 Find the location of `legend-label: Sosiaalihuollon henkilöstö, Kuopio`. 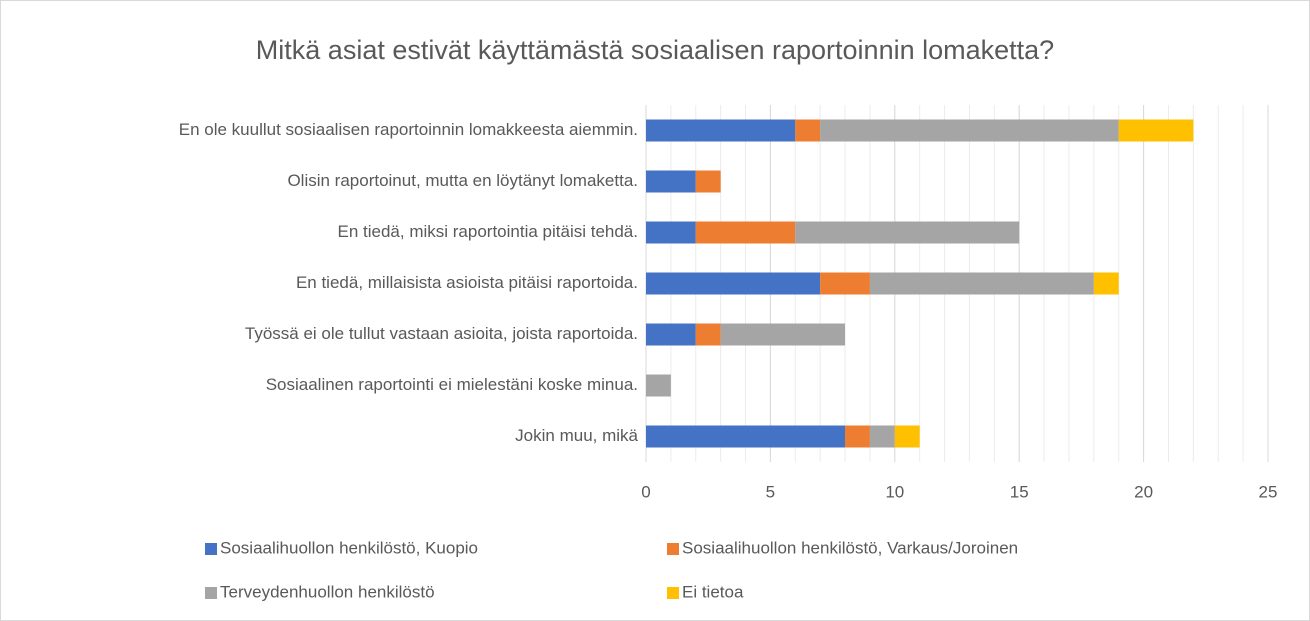

legend-label: Sosiaalihuollon henkilöstö, Kuopio is located at coordinates (349, 547).